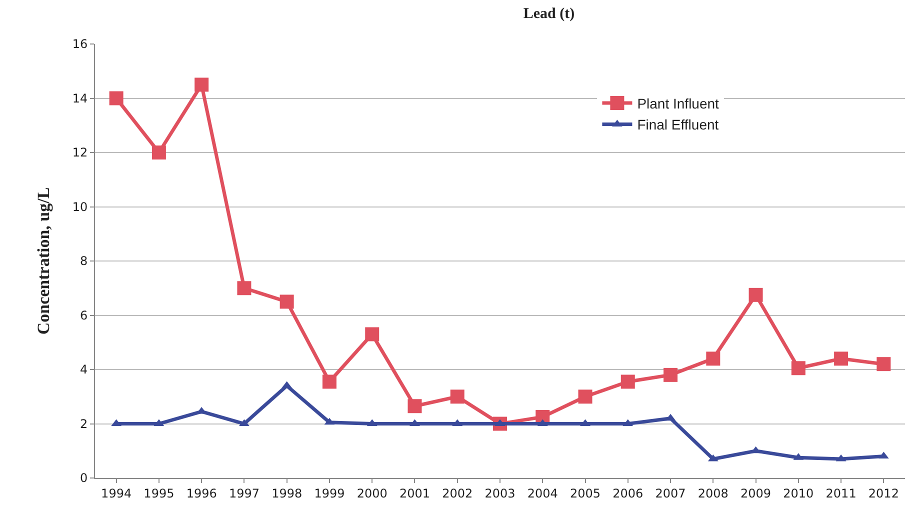 The image size is (915, 508). Describe the element at coordinates (80, 153) in the screenshot. I see `y-tick-label: 12` at that location.